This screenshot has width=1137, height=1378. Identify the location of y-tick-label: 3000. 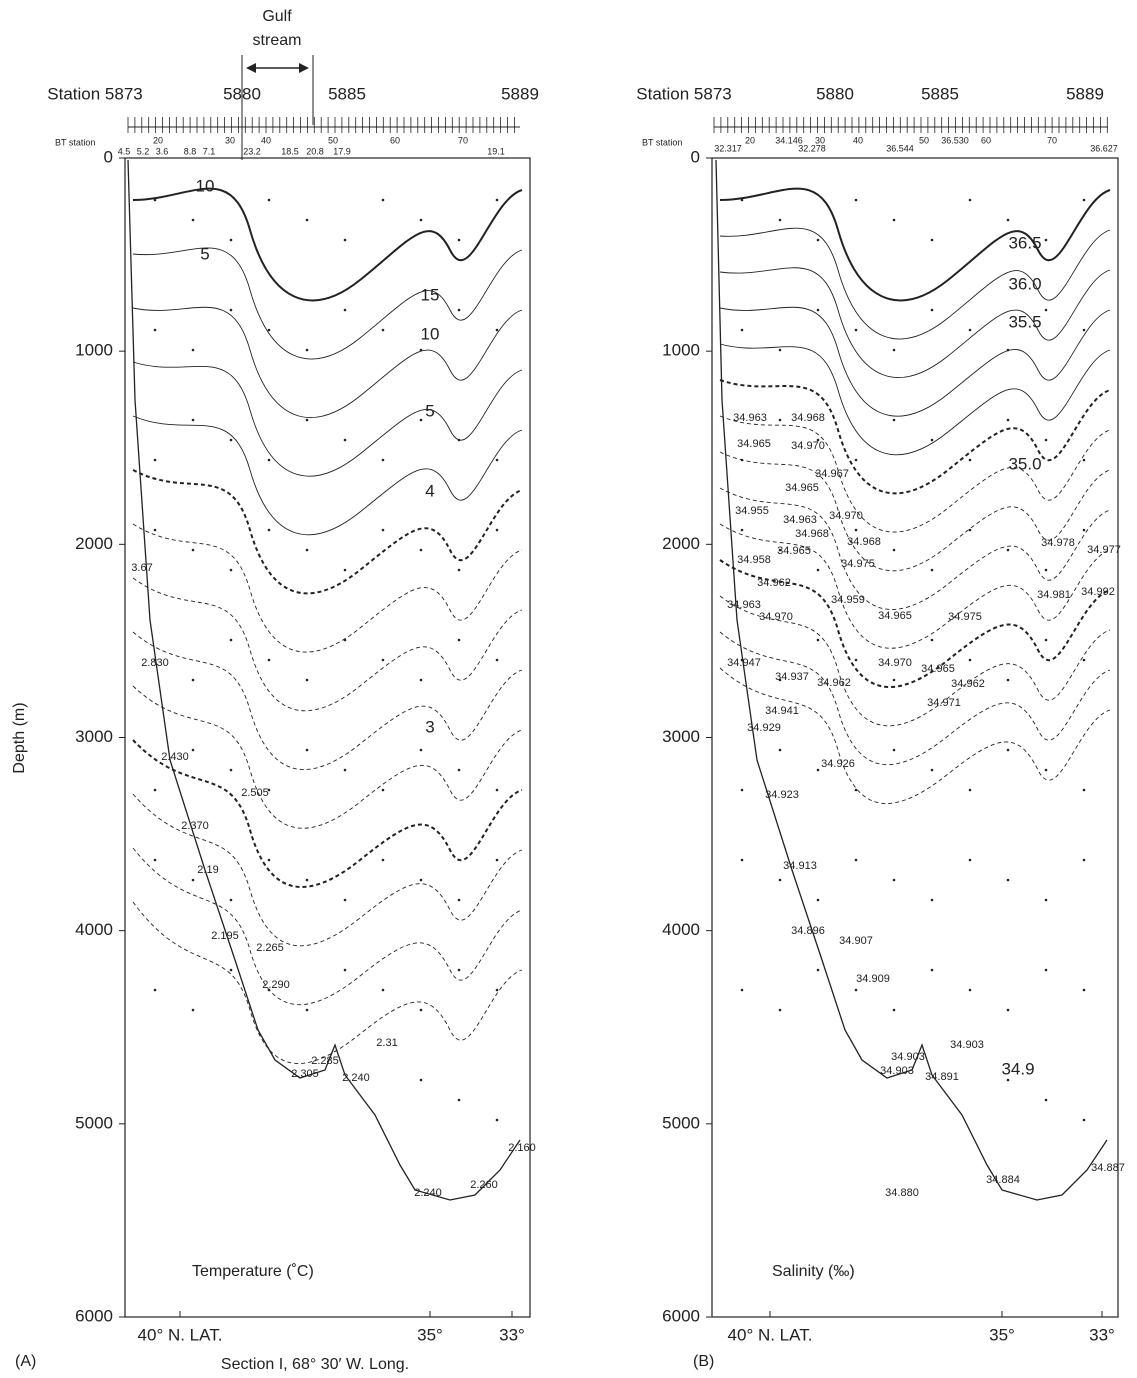
(681, 736).